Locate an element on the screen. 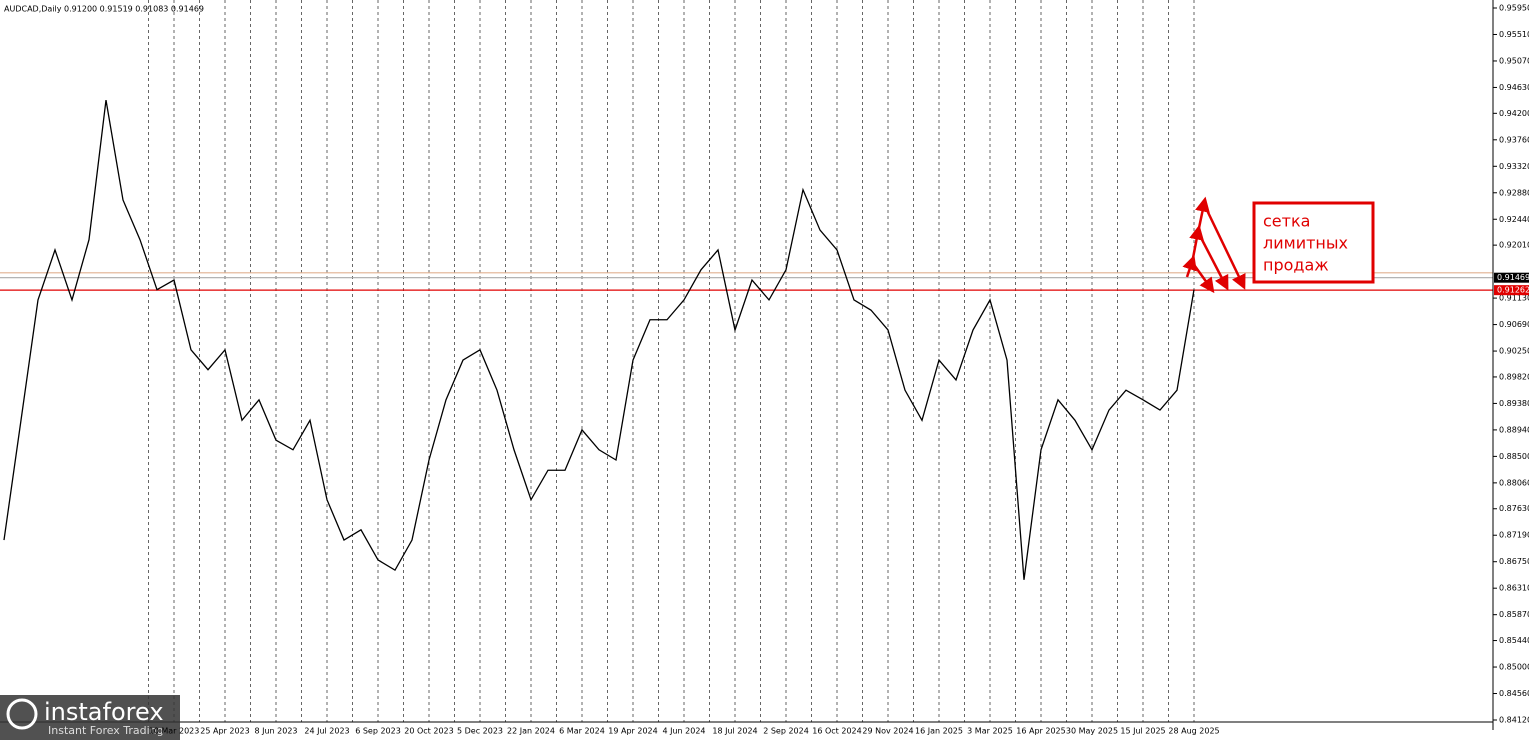  x-tick-label: 6 Sep 2023 is located at coordinates (378, 731).